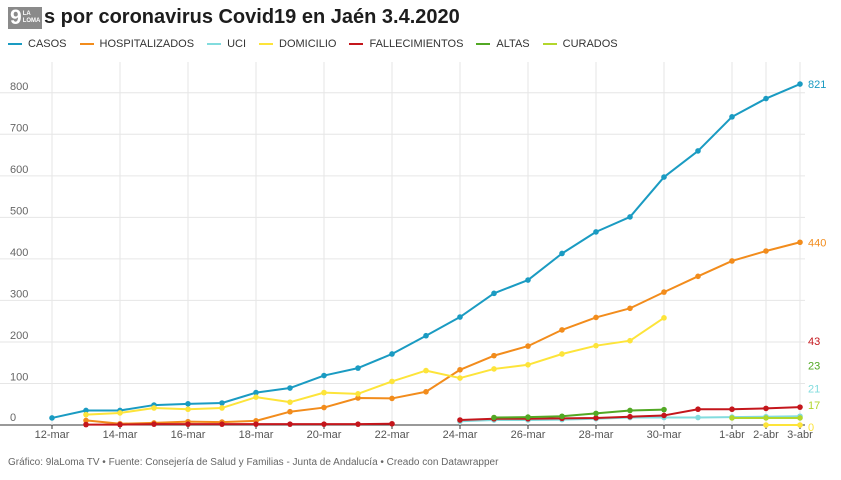 The height and width of the screenshot is (480, 841). Describe the element at coordinates (120, 435) in the screenshot. I see `x-tick-label: 14-mar` at that location.